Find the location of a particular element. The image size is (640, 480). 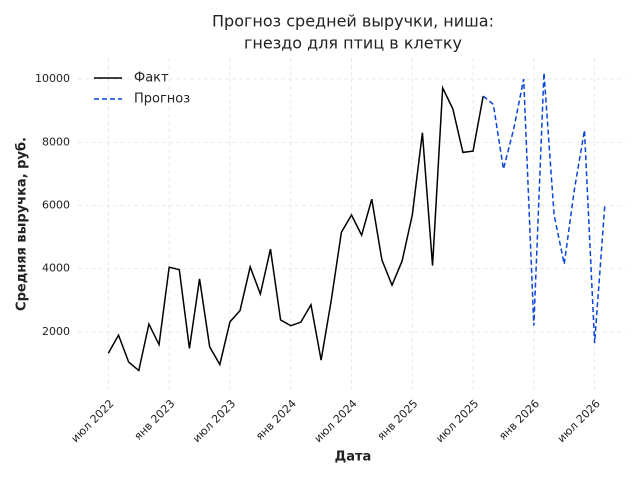

x-tick-label: июл 2026 is located at coordinates (579, 421).